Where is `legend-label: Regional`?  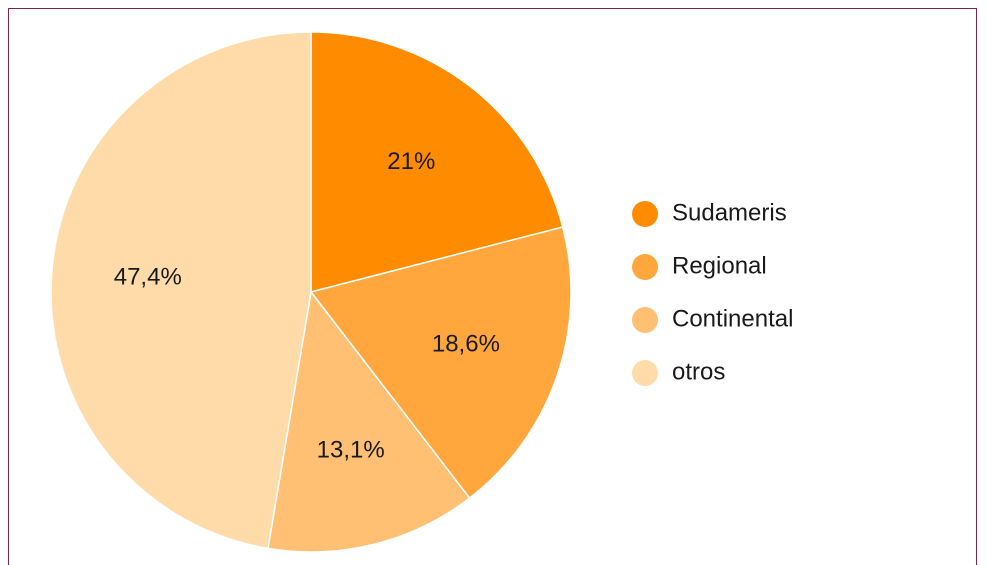 legend-label: Regional is located at coordinates (719, 265).